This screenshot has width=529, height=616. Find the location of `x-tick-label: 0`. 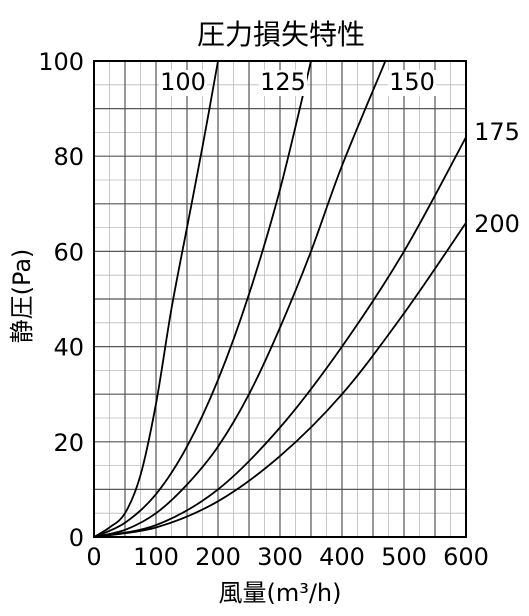

x-tick-label: 0 is located at coordinates (93, 557).